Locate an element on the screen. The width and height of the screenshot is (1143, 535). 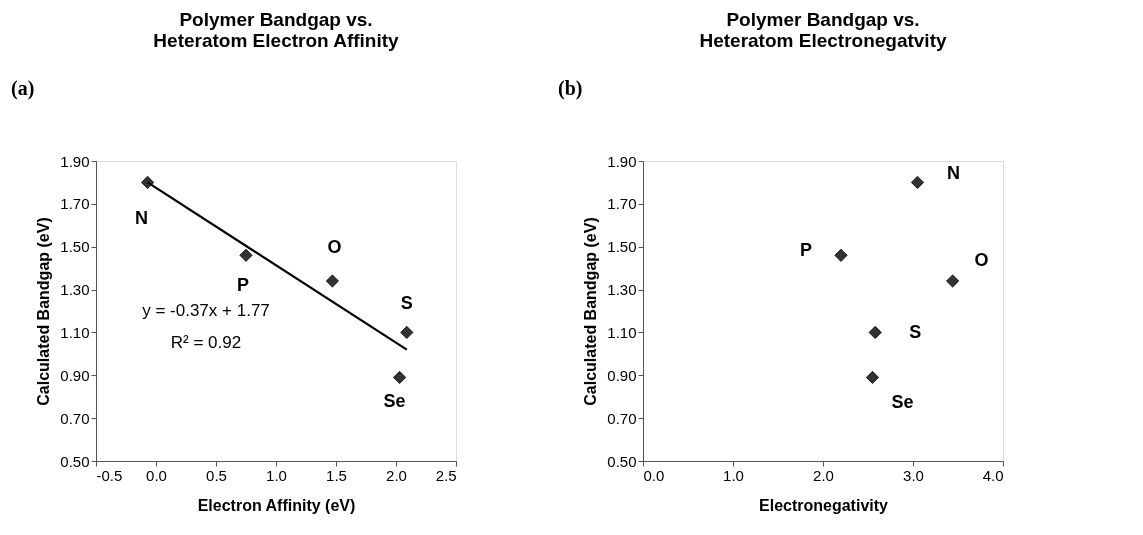
x-axis-title: Electron Affinity (eV) is located at coordinates (276, 505).